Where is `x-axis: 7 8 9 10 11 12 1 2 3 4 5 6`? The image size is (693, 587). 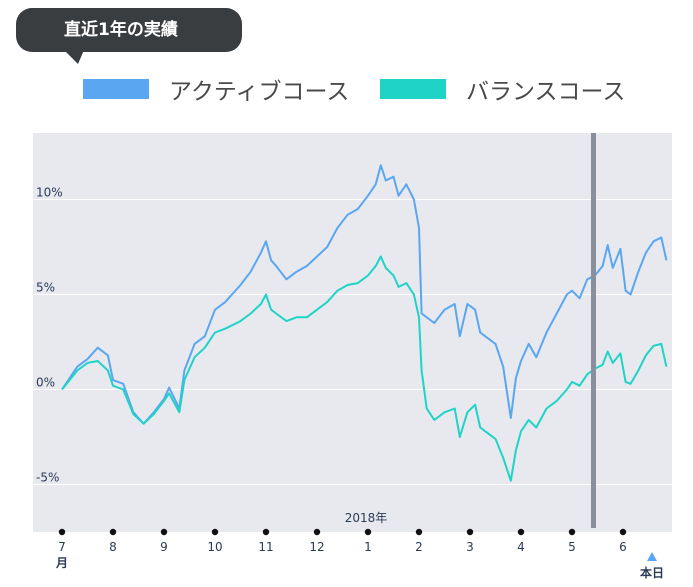 x-axis: 7 8 9 10 11 12 1 2 3 4 5 6 is located at coordinates (342, 541).